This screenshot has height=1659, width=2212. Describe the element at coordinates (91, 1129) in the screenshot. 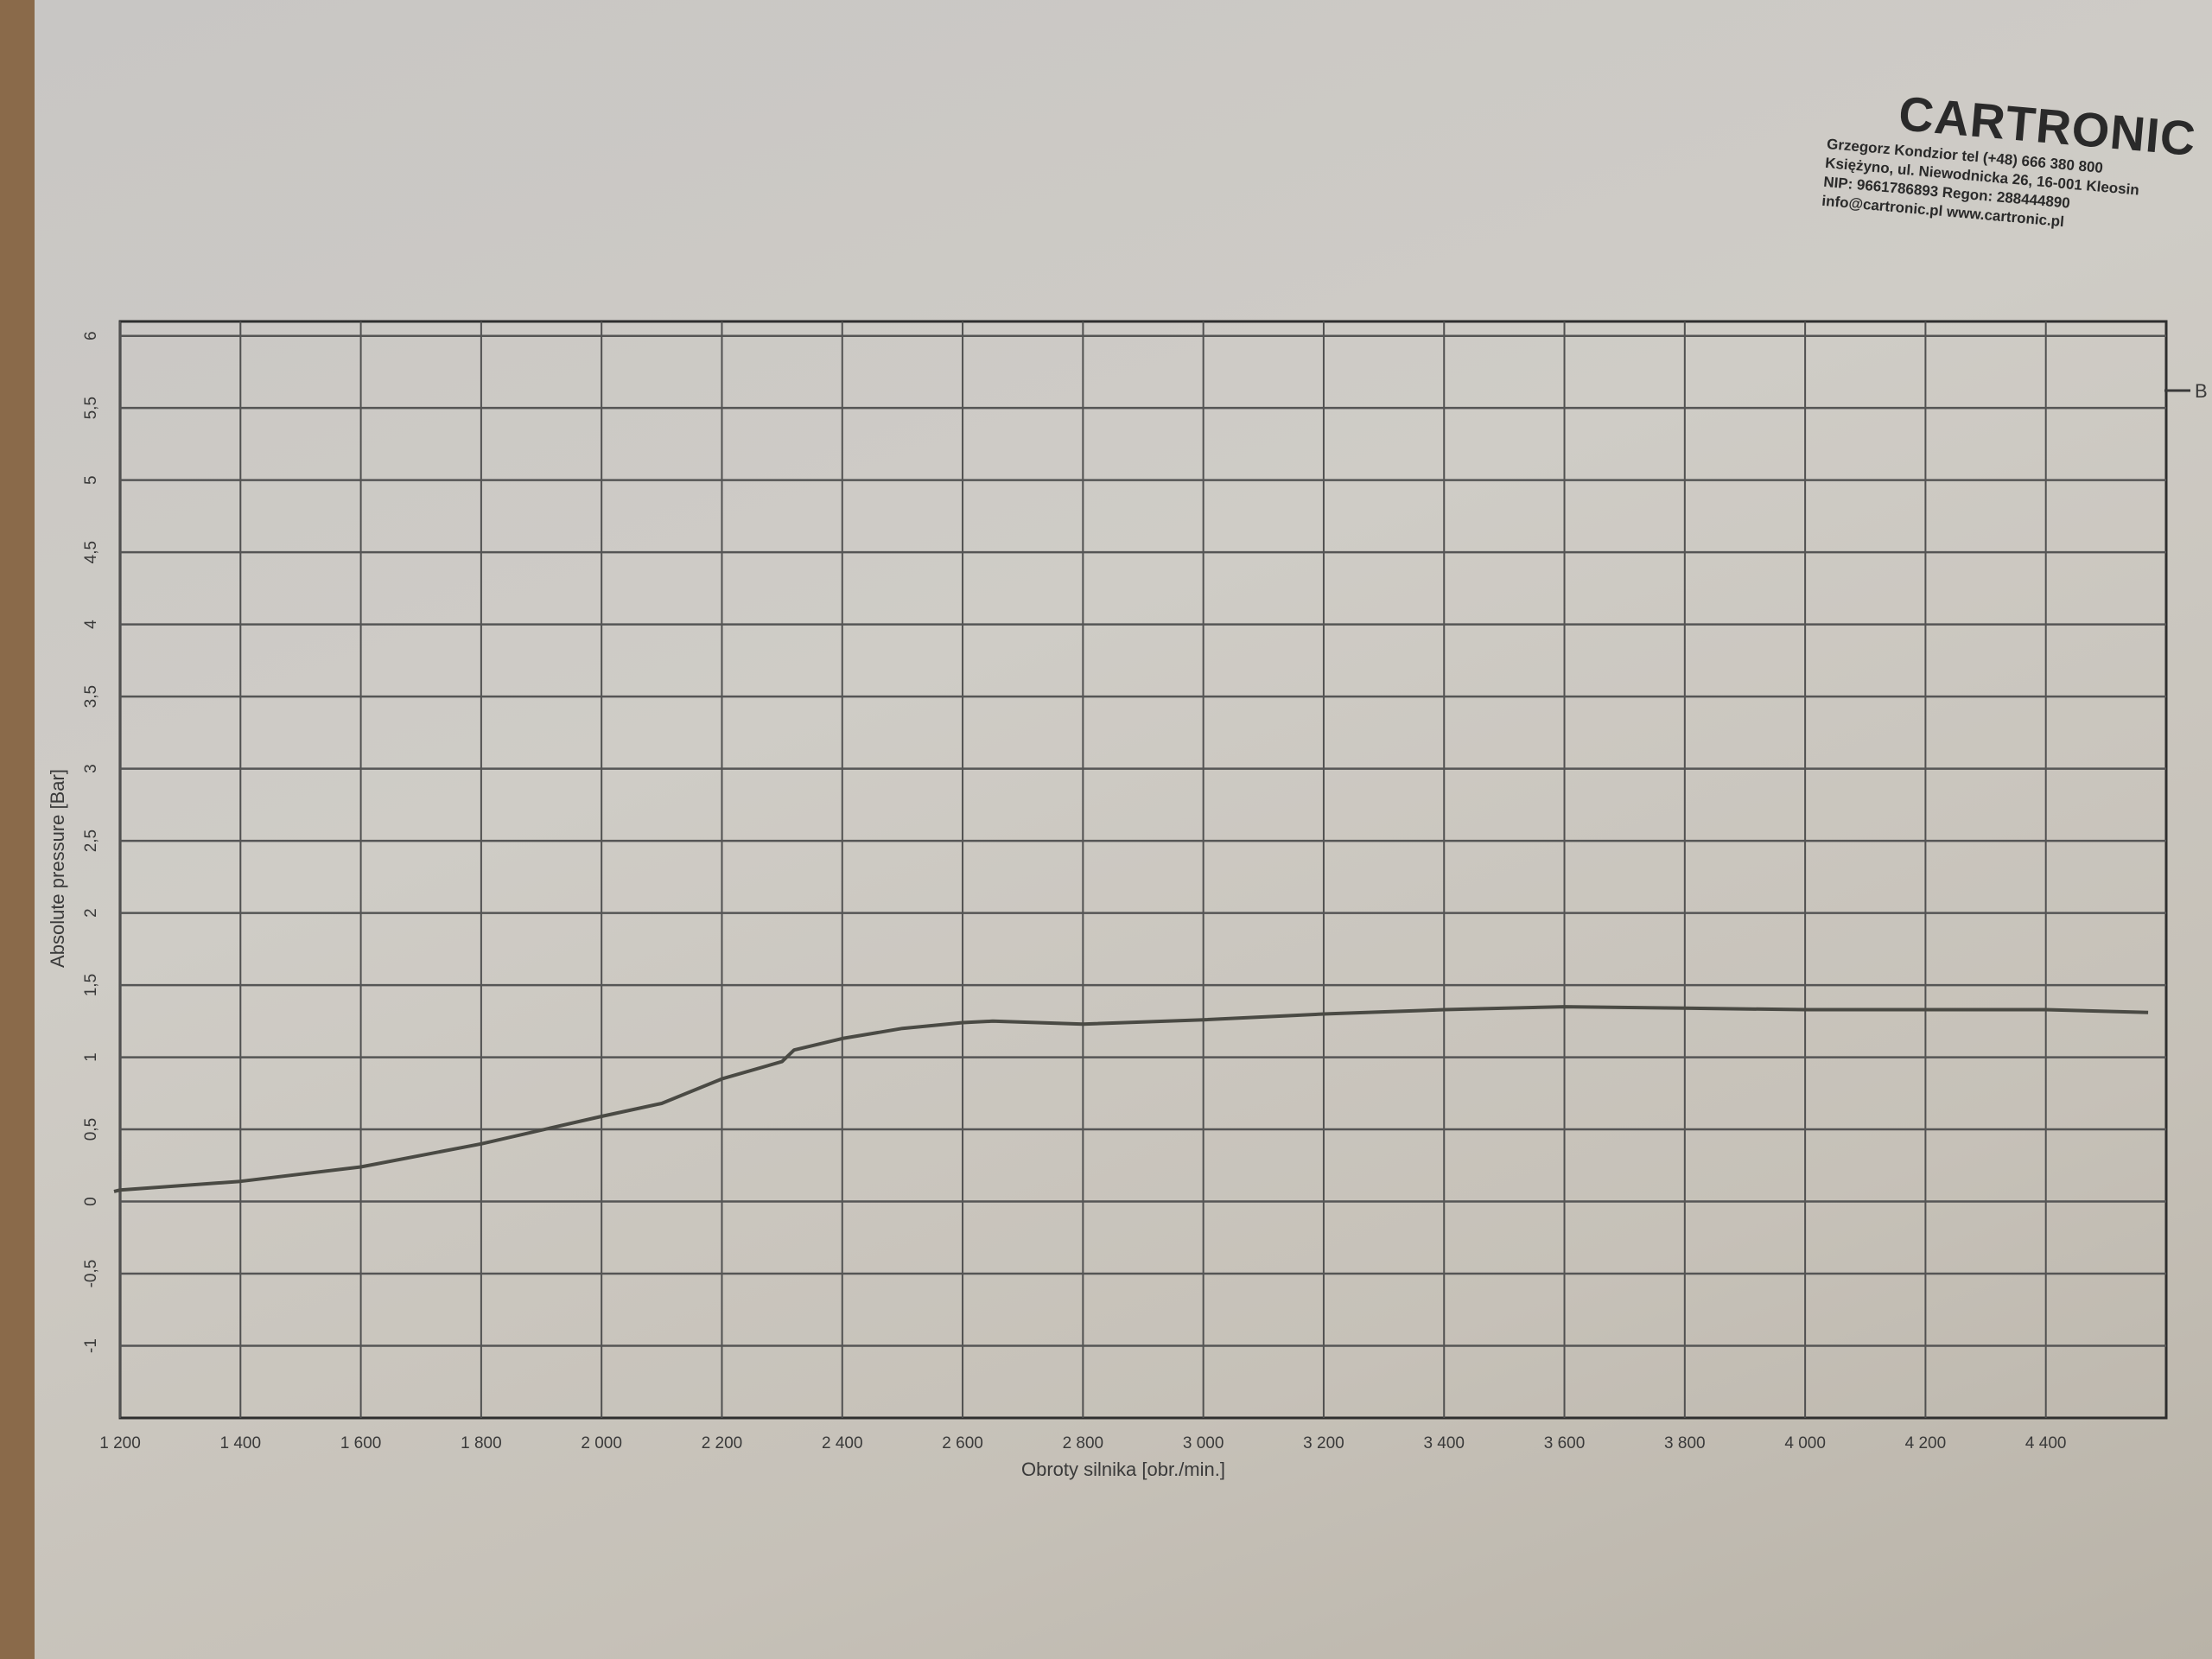

I see `y-tick-label: 0,5` at that location.